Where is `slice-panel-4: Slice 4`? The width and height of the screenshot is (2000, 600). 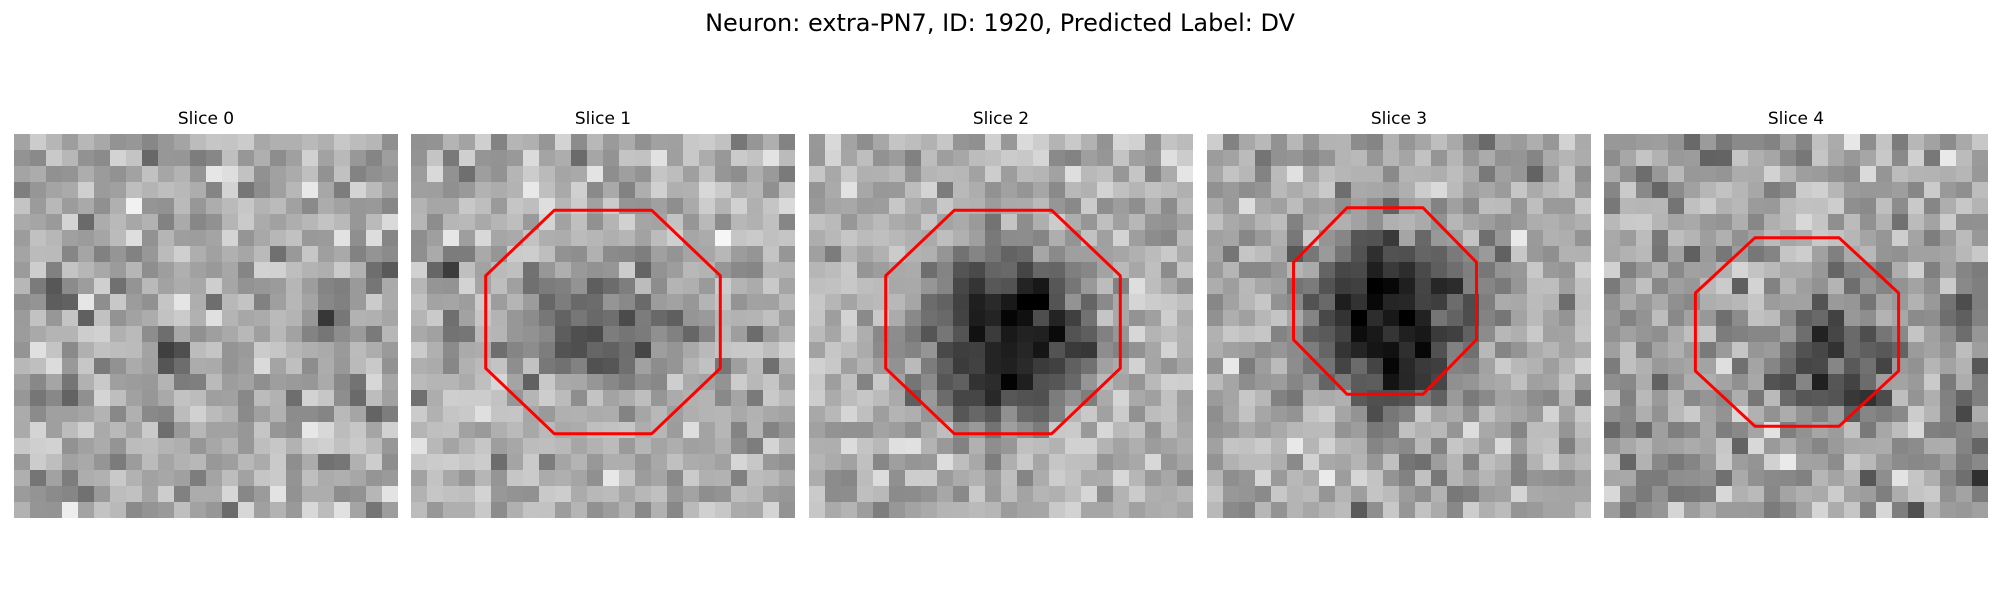
slice-panel-4: Slice 4 is located at coordinates (1796, 313).